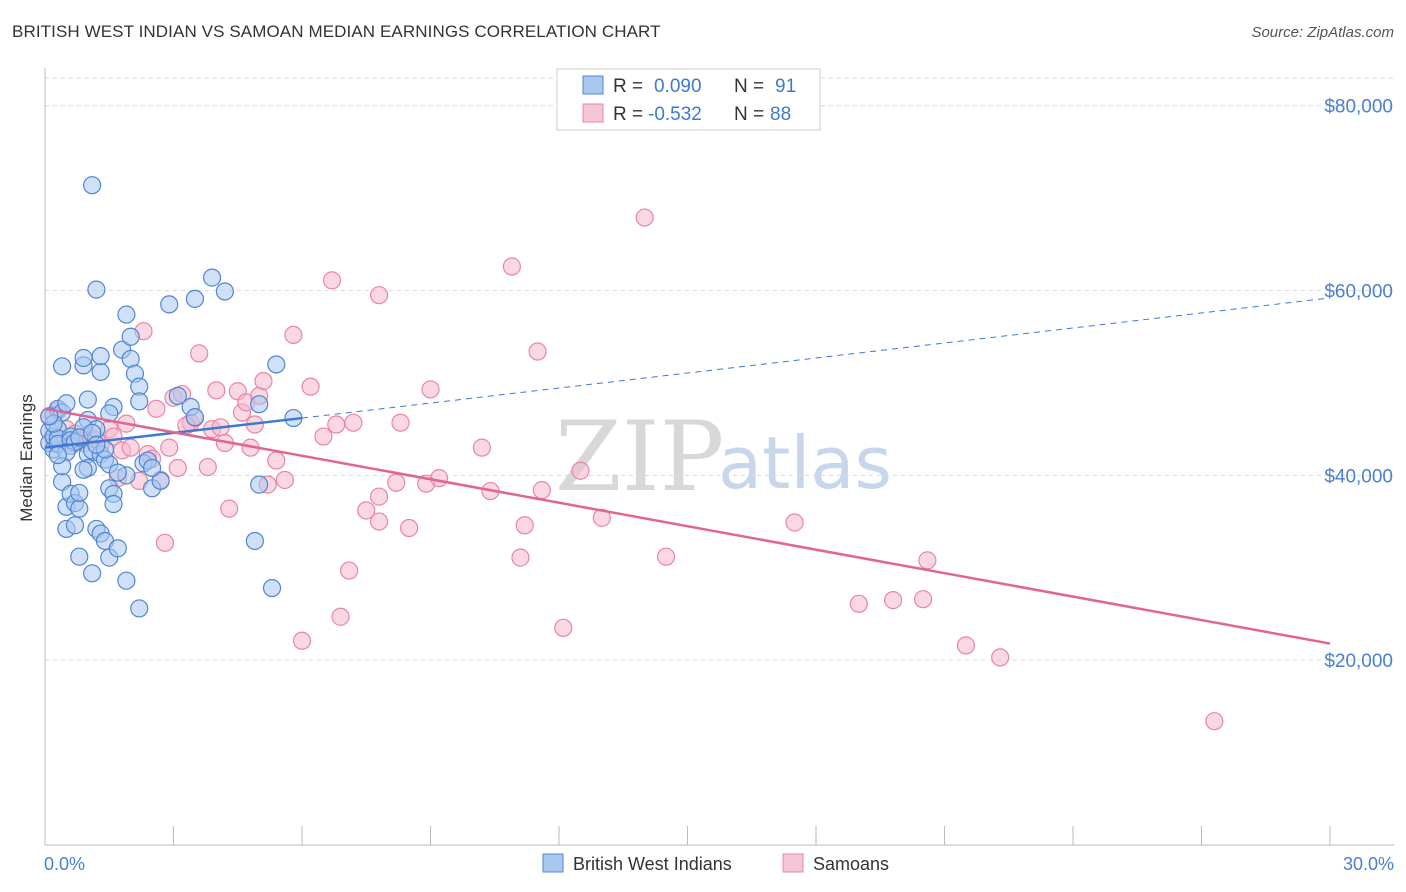  I want to click on watermark-zip: ZIP, so click(639, 457).